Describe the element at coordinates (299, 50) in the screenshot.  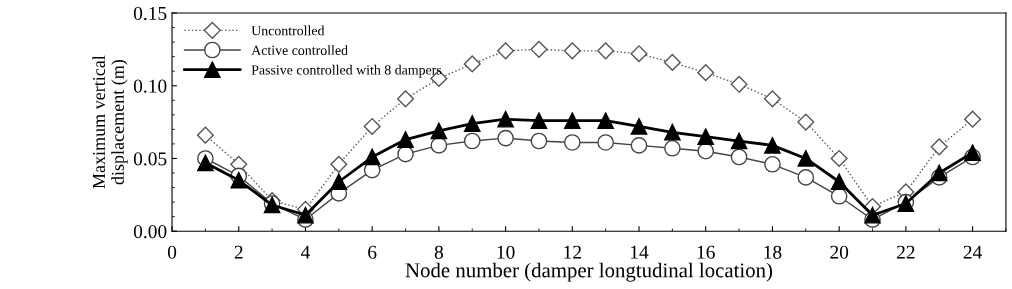
I see `legend-label: Active controlled` at that location.